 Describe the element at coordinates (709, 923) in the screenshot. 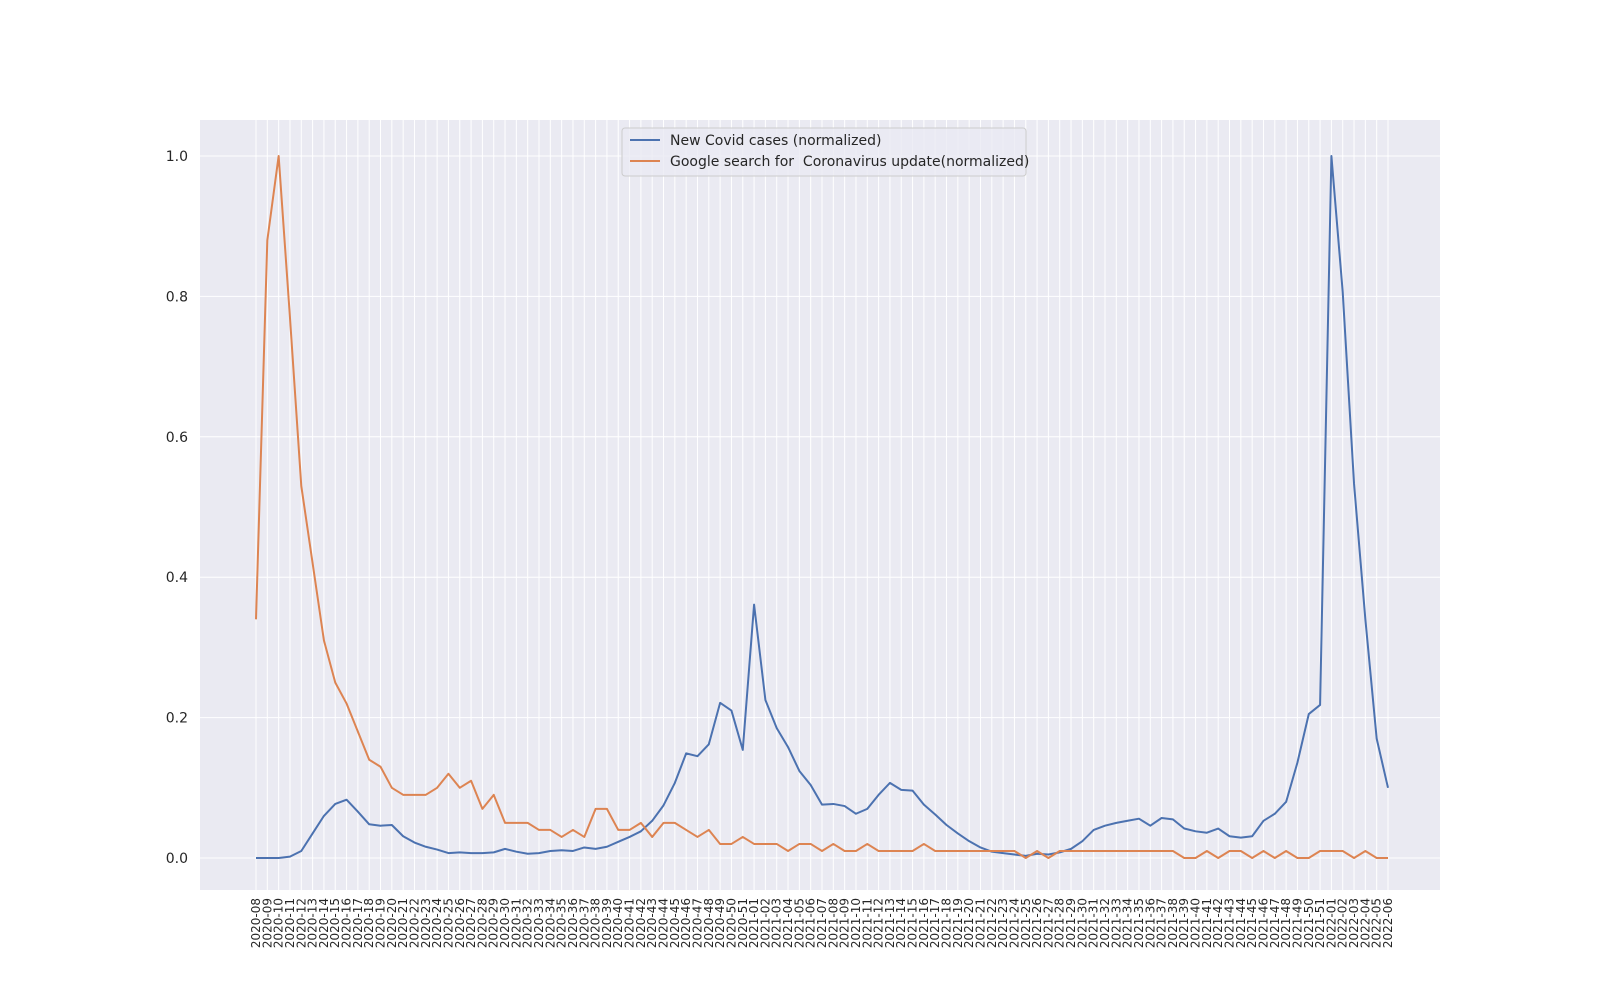

I see `x-tick-label: 2020-48` at that location.